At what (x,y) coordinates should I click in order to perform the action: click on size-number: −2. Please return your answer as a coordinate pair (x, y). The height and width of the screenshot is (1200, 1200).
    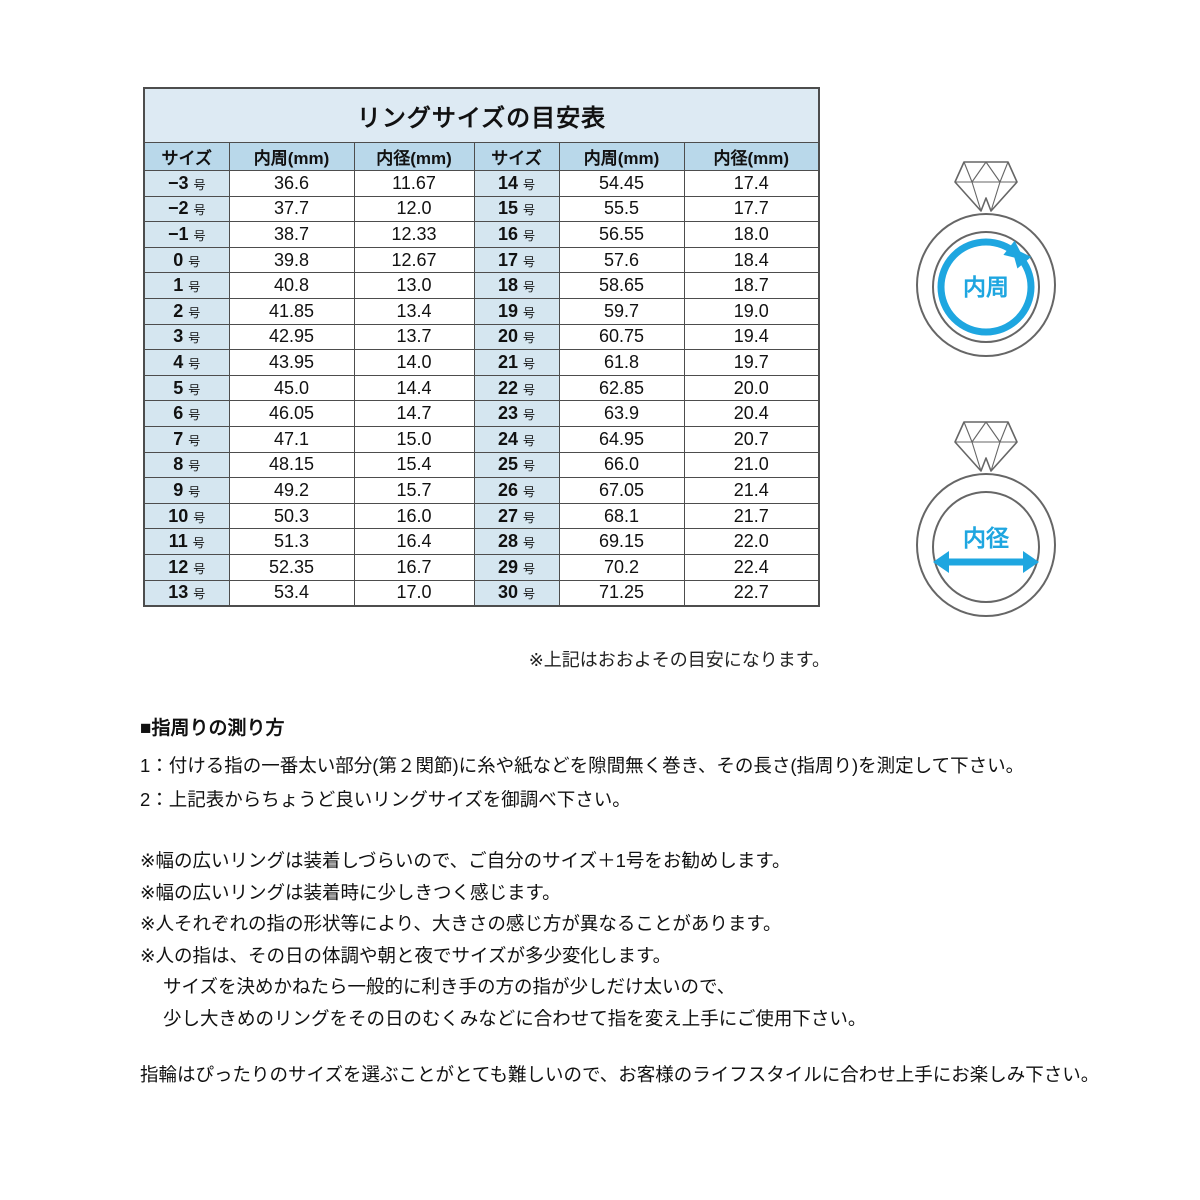
    Looking at the image, I should click on (178, 208).